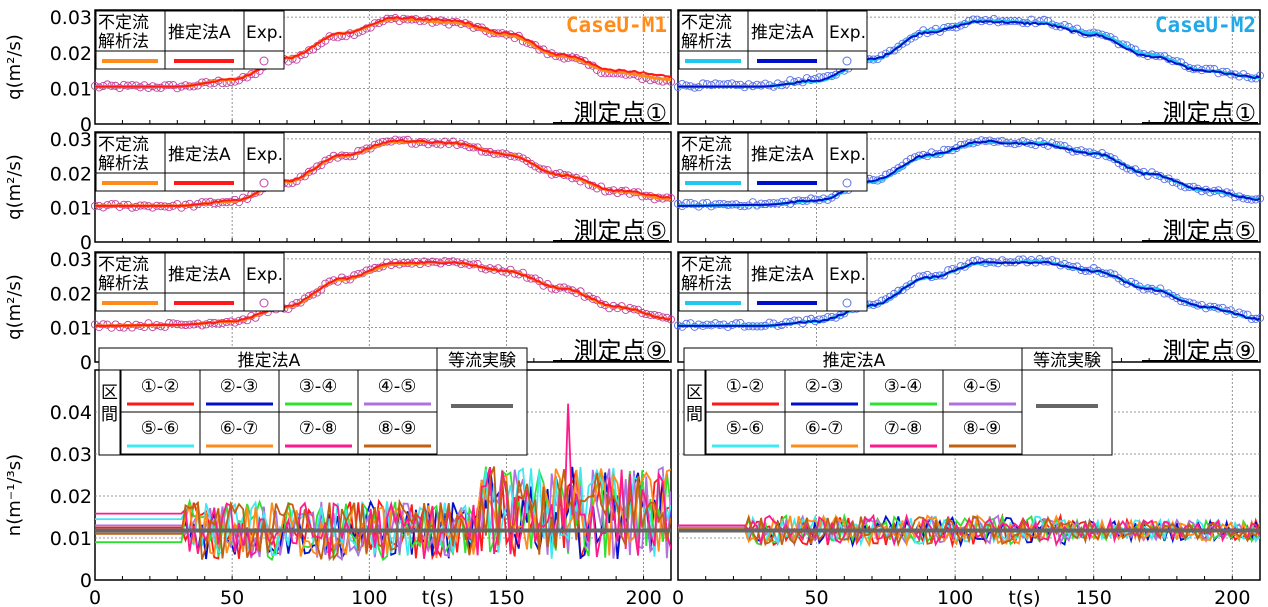 This screenshot has height=607, width=1268. What do you see at coordinates (438, 597) in the screenshot?
I see `x-axis-label: t(s)` at bounding box center [438, 597].